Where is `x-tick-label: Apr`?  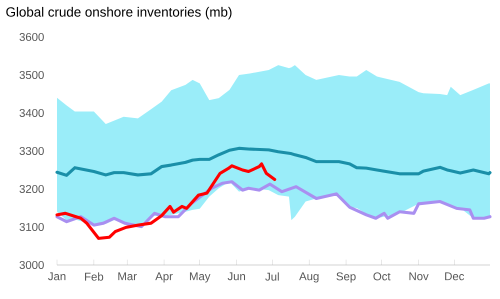 x-tick-label: Apr is located at coordinates (164, 277).